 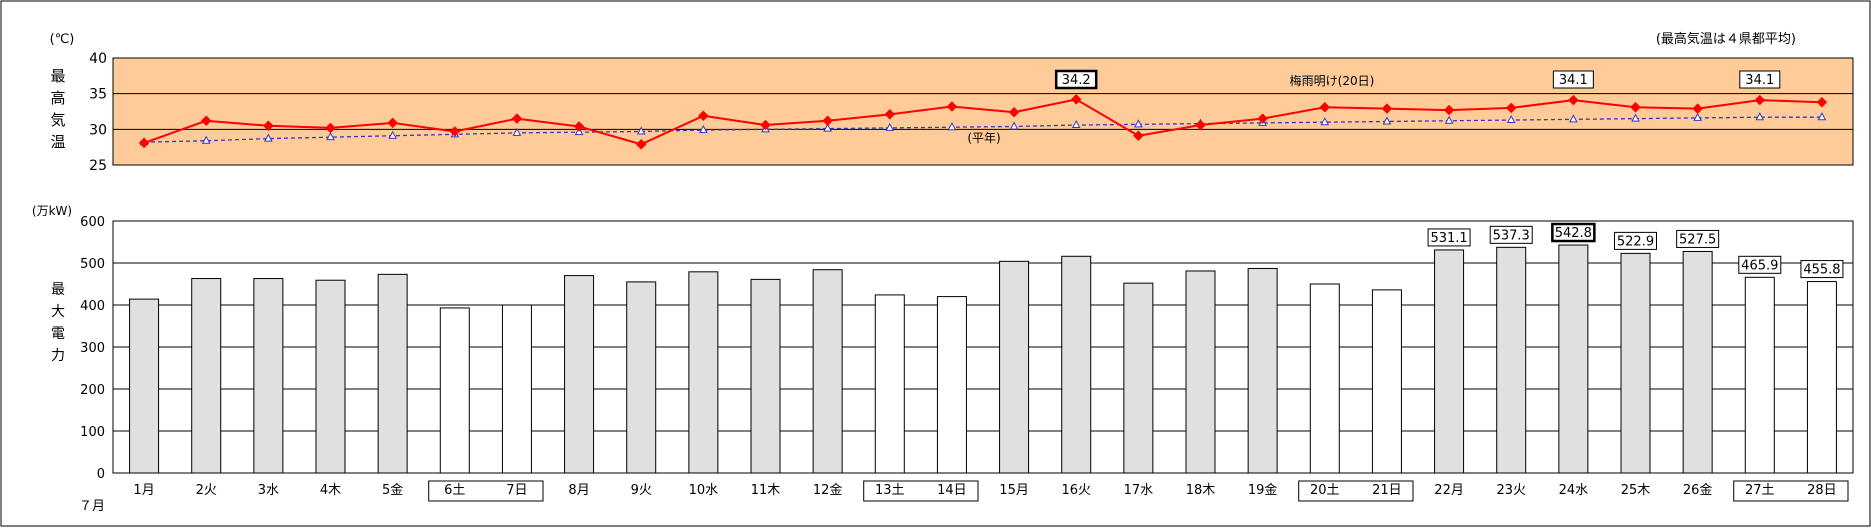 I want to click on temperature-y-tick-label: 30, so click(x=98, y=130).